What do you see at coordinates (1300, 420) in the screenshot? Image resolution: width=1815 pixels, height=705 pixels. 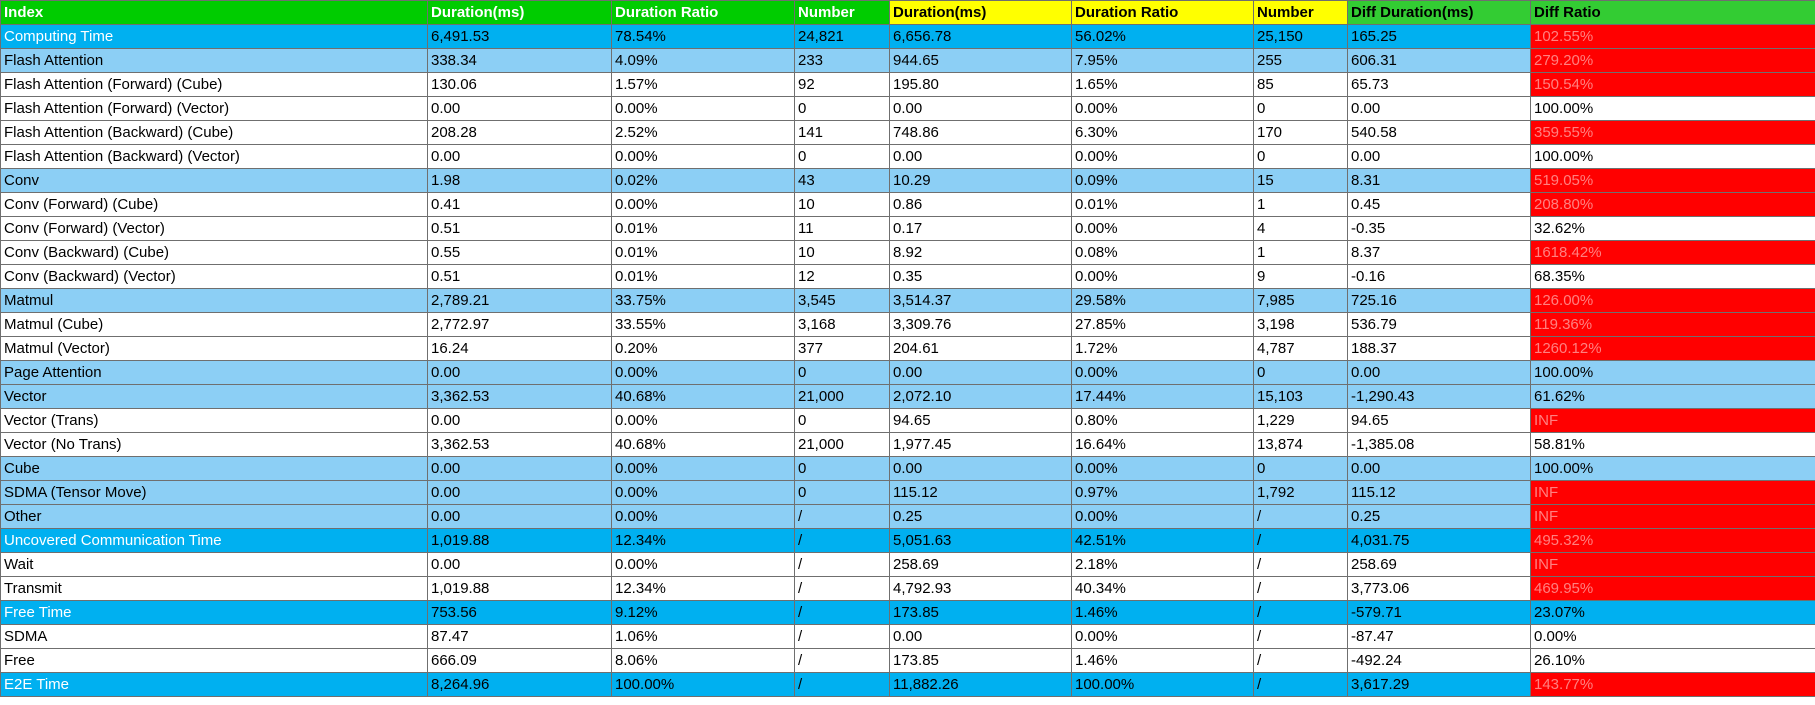 I see `cell-number-compare: 1,229` at bounding box center [1300, 420].